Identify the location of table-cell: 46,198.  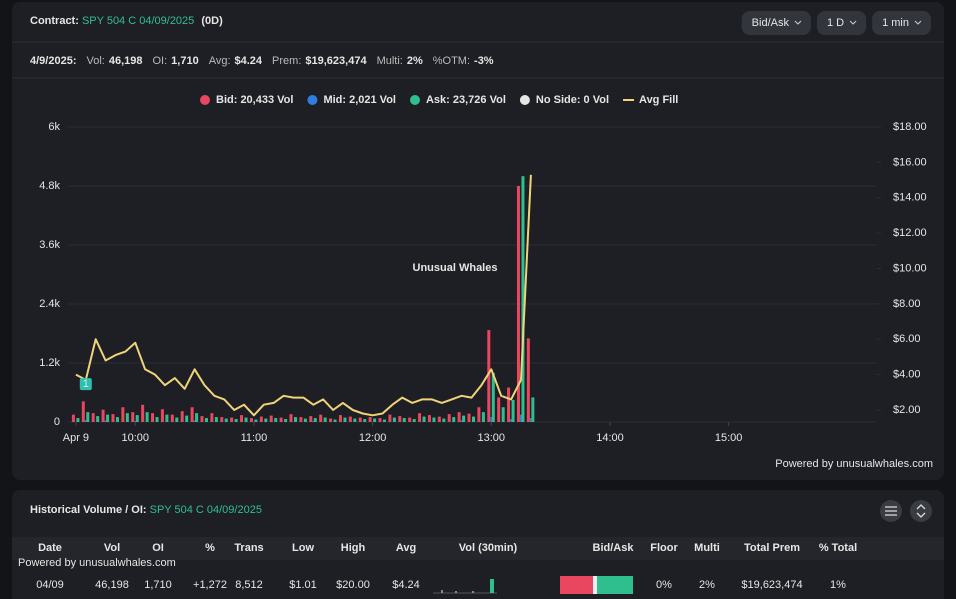
(112, 585).